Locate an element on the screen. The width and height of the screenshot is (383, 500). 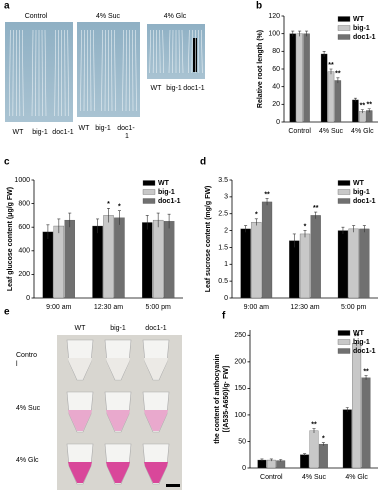
x-tick-label: 9:00 am is located at coordinates (58, 307).